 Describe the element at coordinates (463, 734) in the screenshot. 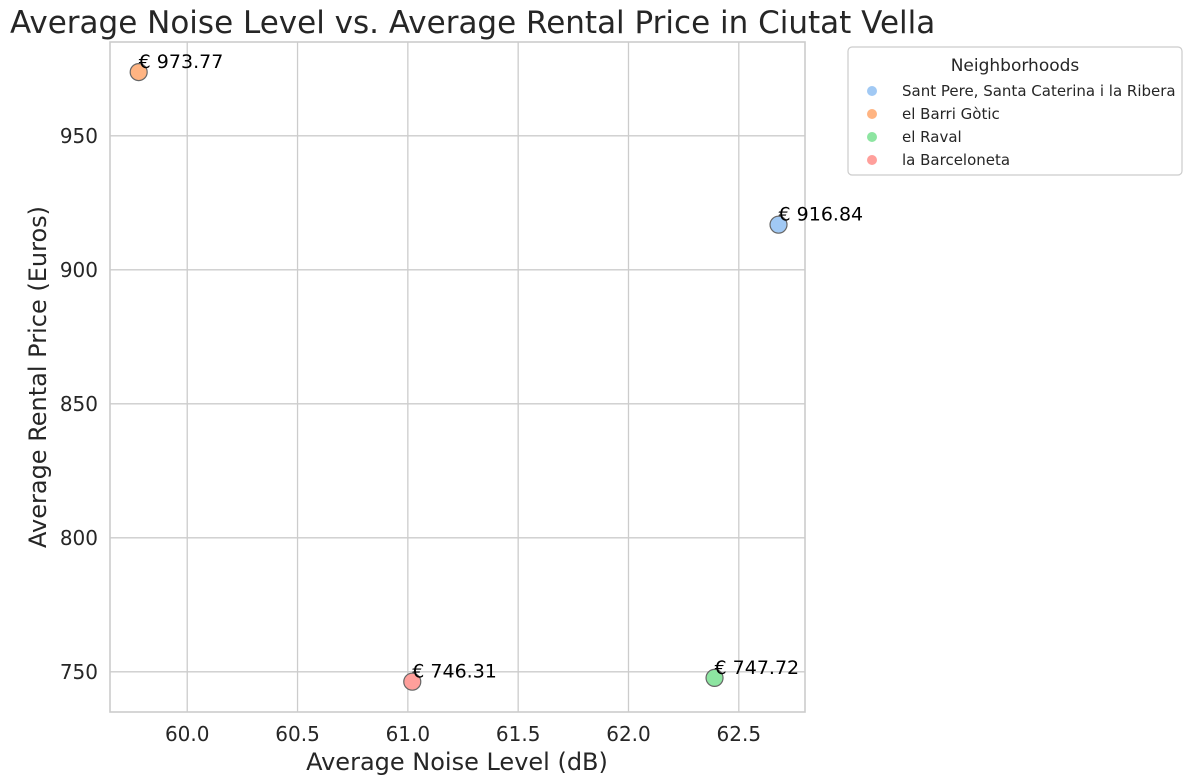

I see `x-tick-labels: 60.0 60.5 61.0 61.5 62.0 62.5` at that location.